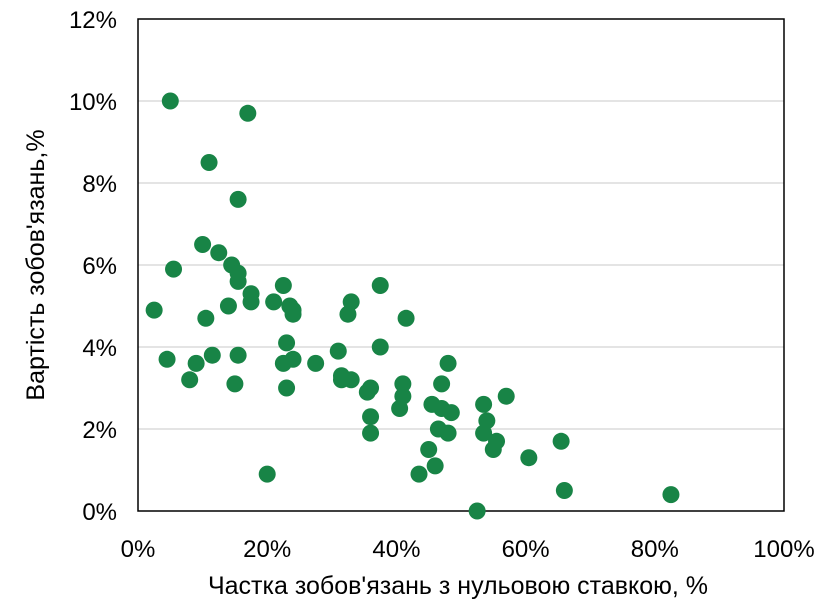  I want to click on y-tick-label: 10%, so click(93, 102).